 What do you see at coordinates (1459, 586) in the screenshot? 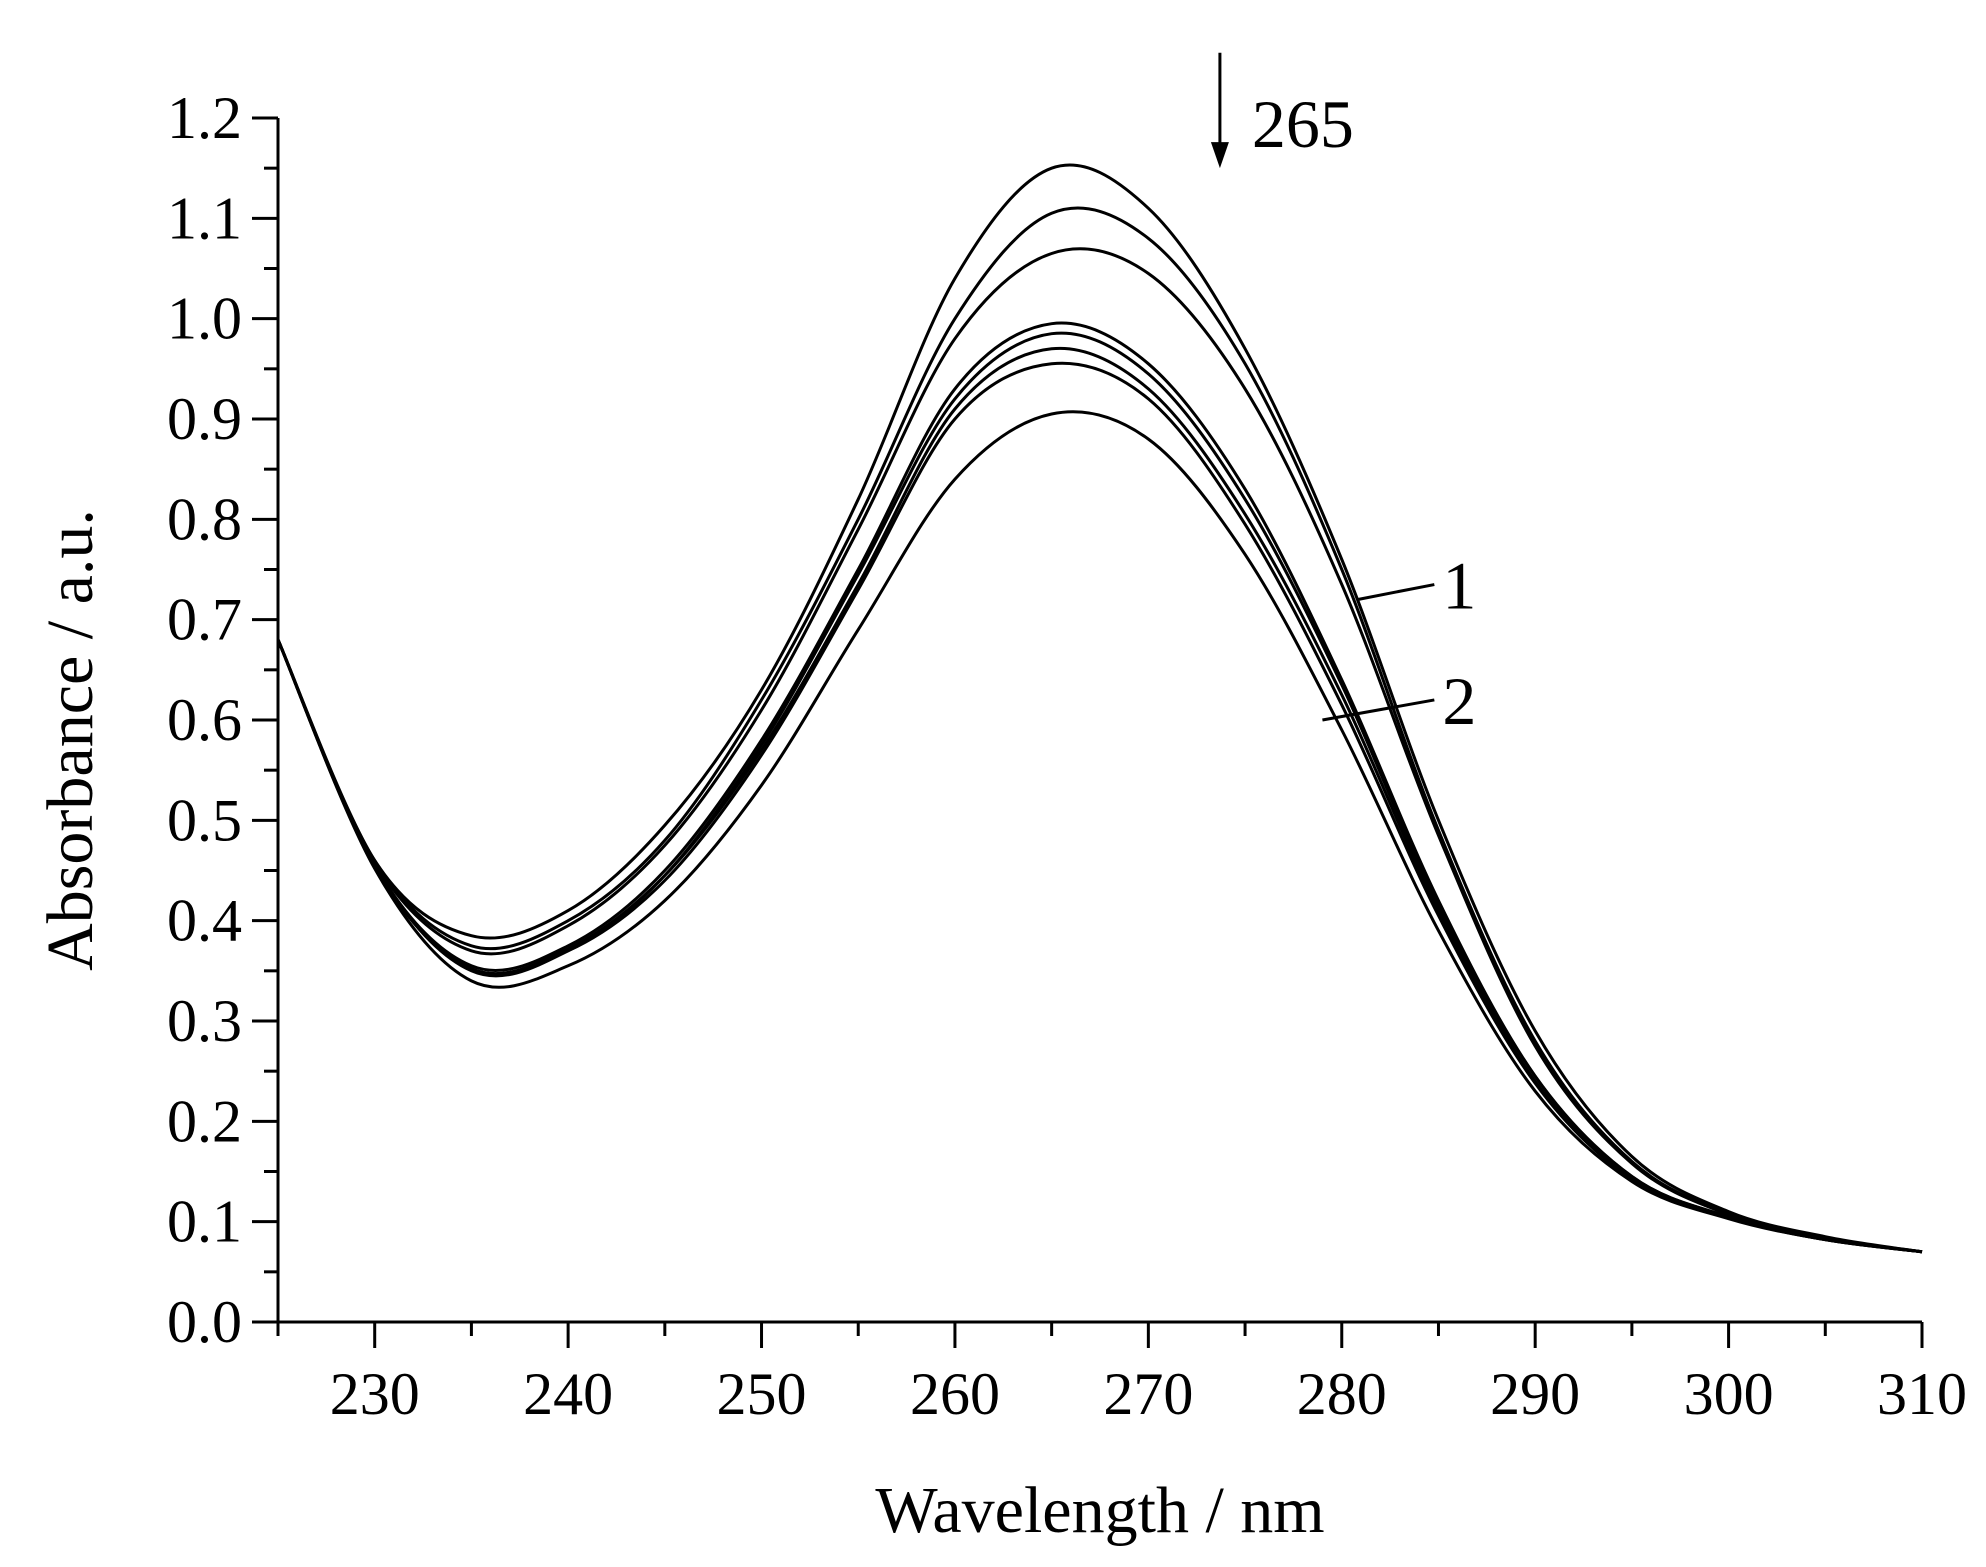
I see `annotation-label-1: 1` at bounding box center [1459, 586].